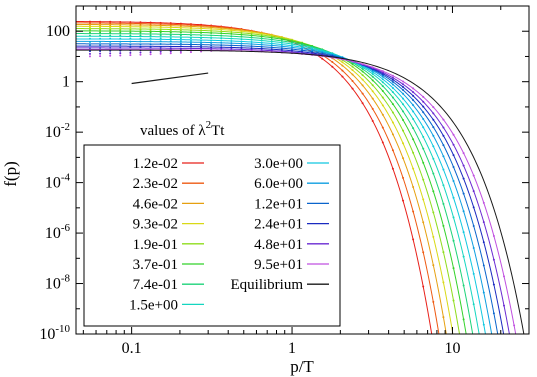 The image size is (537, 377). Describe the element at coordinates (66, 82) in the screenshot. I see `y-tick-label: 1` at that location.